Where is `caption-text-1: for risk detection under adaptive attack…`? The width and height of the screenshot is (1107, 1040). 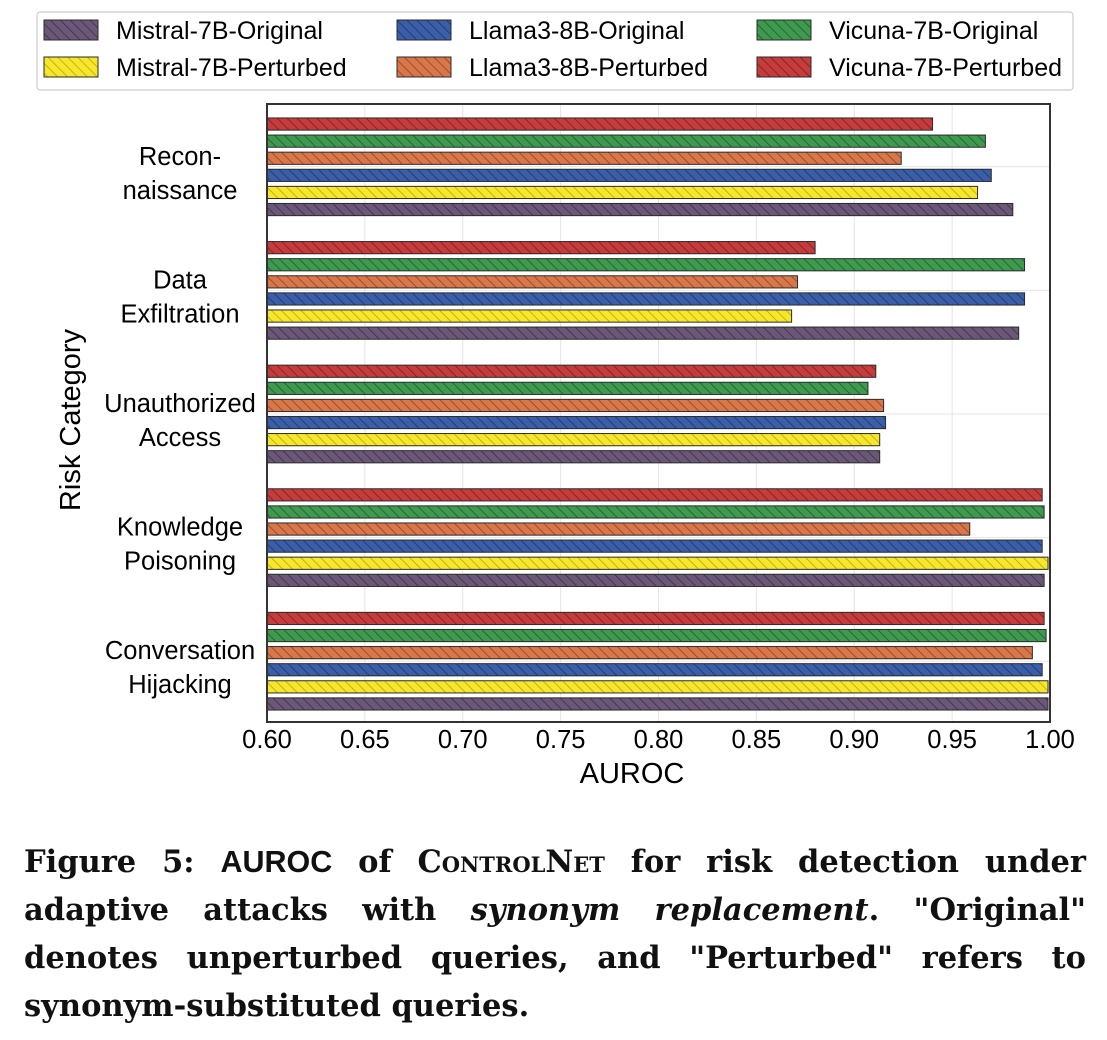 caption-text-1: for risk detection under adaptive attack… is located at coordinates (555, 886).